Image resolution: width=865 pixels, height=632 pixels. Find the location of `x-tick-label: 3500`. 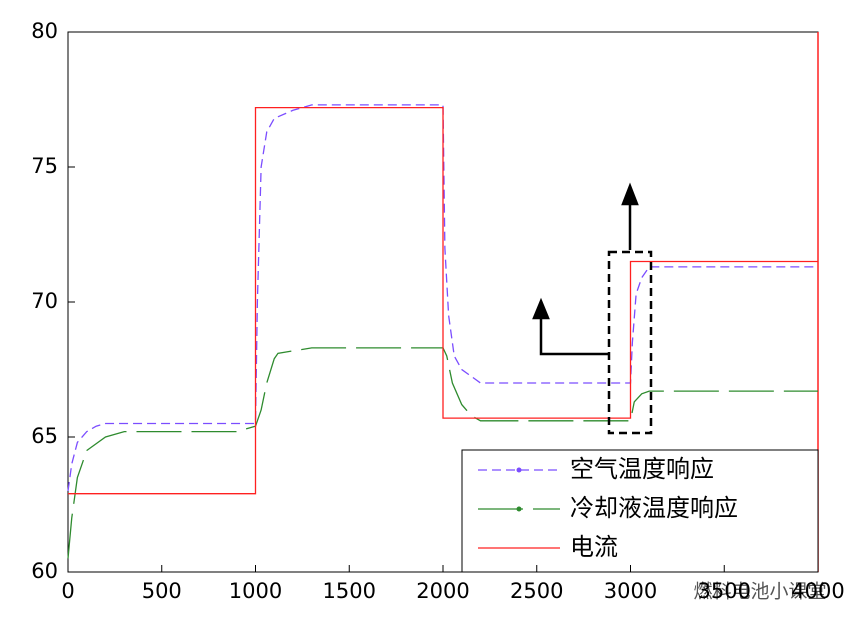

x-tick-label: 3500 is located at coordinates (724, 591).